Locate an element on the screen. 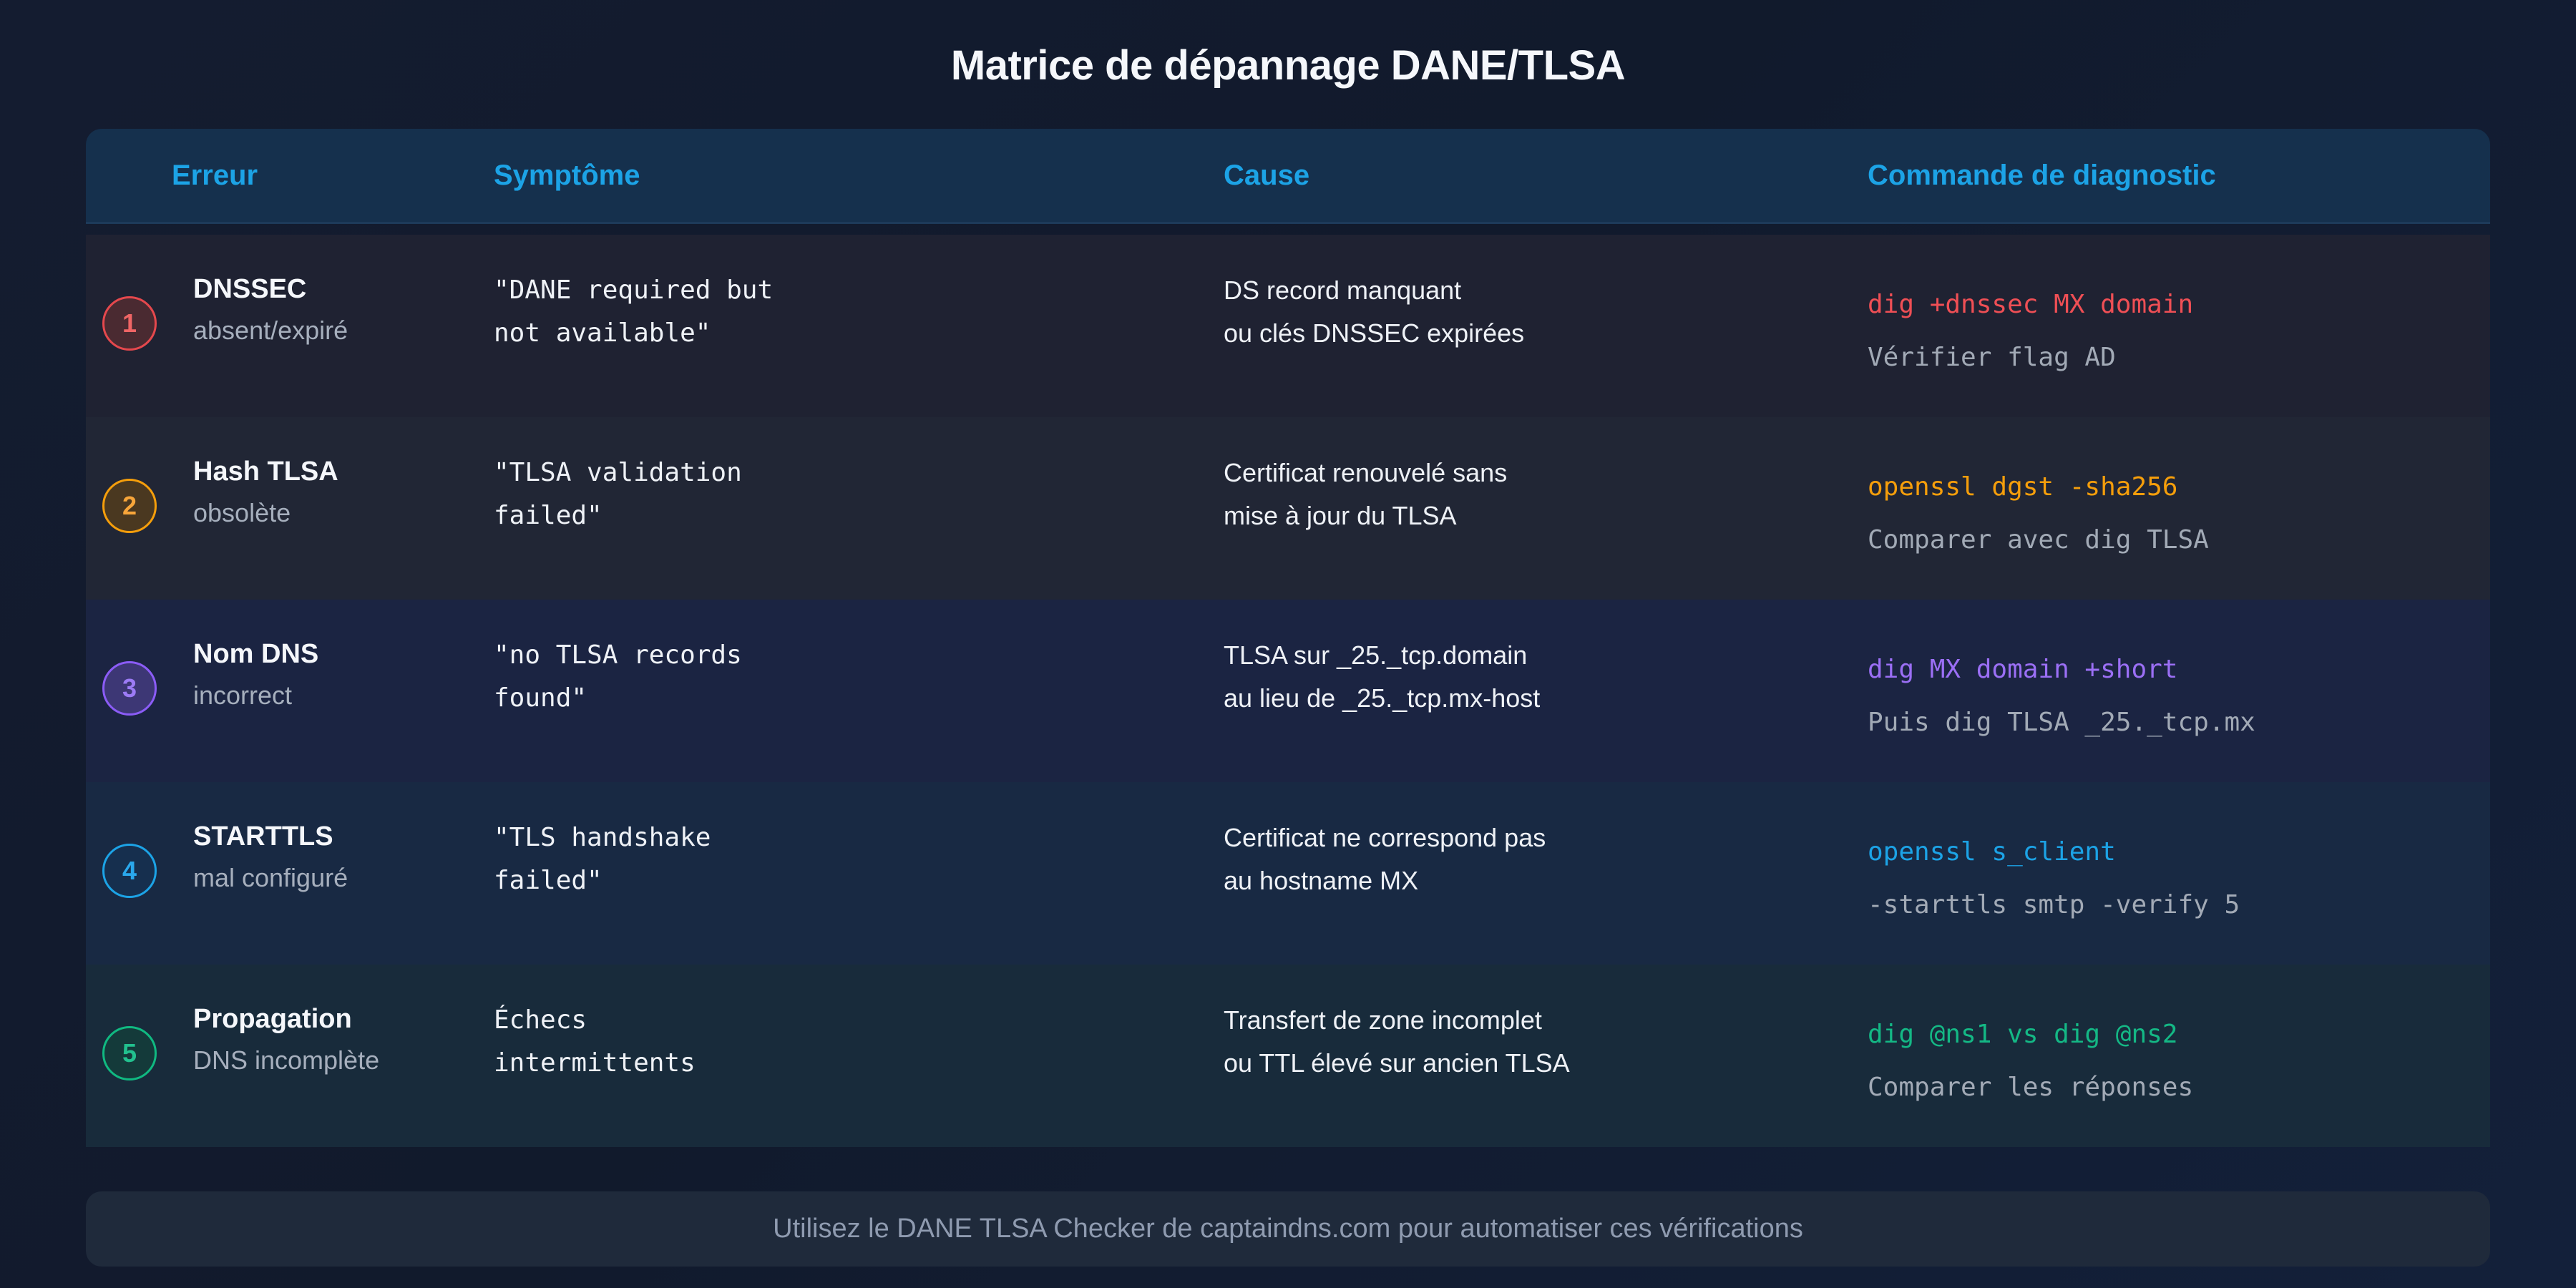  row-number-badge: 3 is located at coordinates (129, 688).